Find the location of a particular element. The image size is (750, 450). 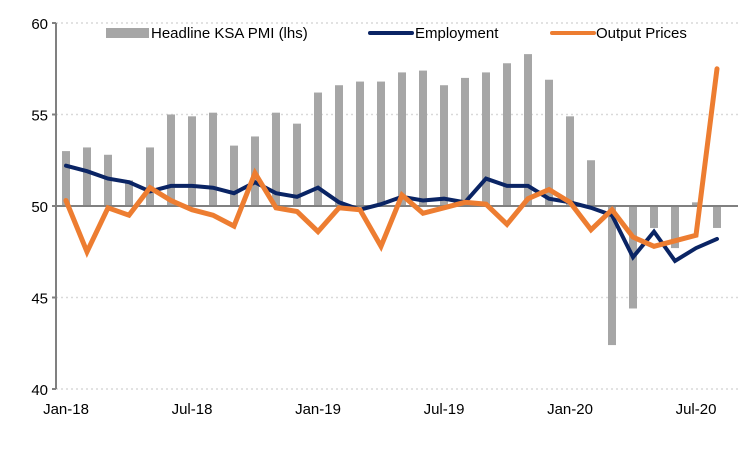

y-tick-label: 45 is located at coordinates (39, 299).